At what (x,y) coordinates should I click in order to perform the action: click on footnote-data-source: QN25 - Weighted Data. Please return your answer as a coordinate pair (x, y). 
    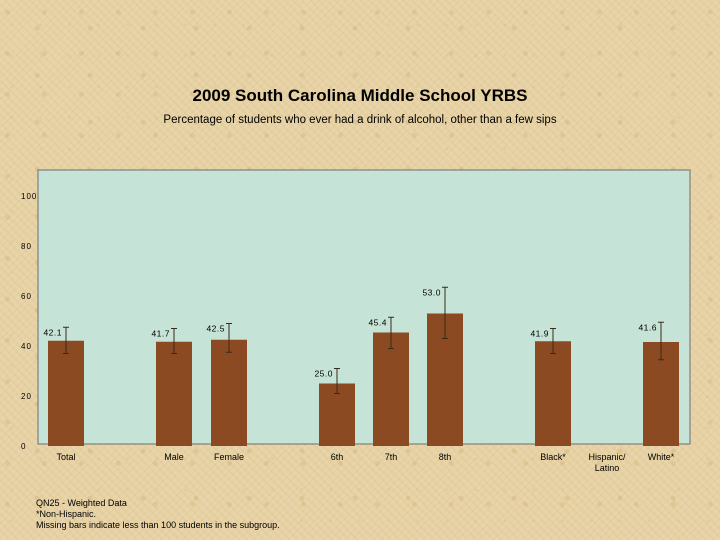
    Looking at the image, I should click on (81, 503).